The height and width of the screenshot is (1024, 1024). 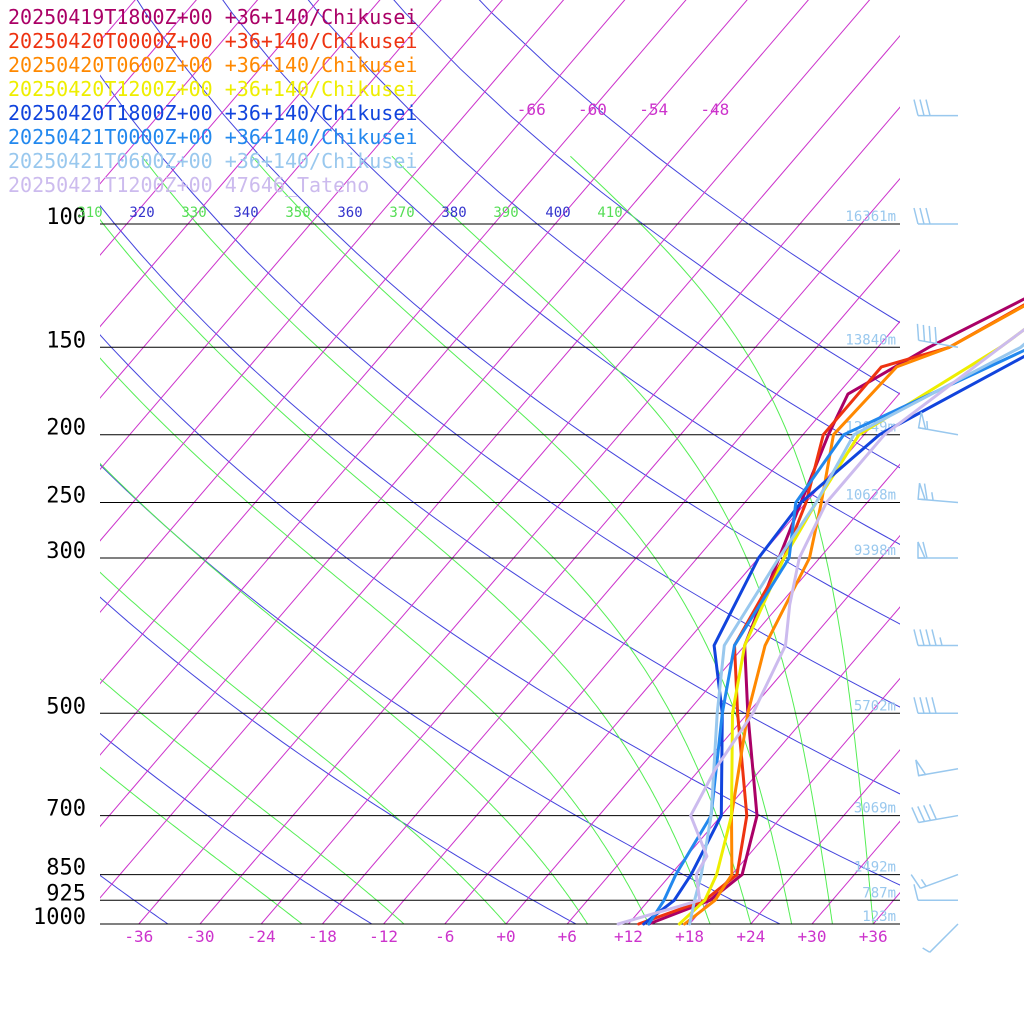 I want to click on theta-label: 340, so click(x=245, y=213).